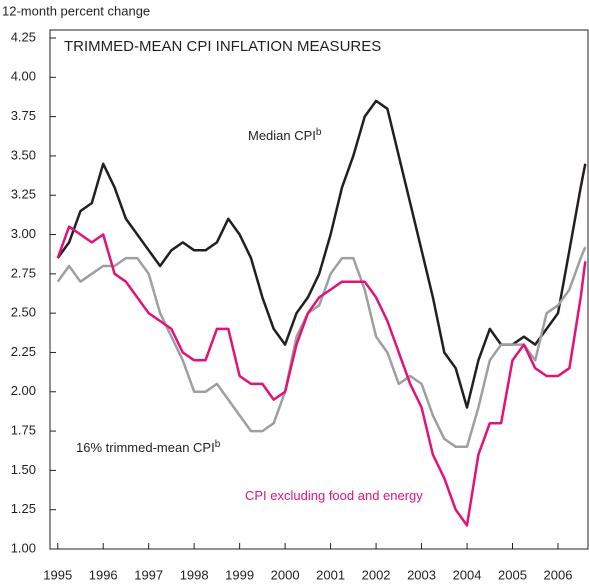  I want to click on annotation-text: 16% trimmed-mean CPI, so click(145, 447).